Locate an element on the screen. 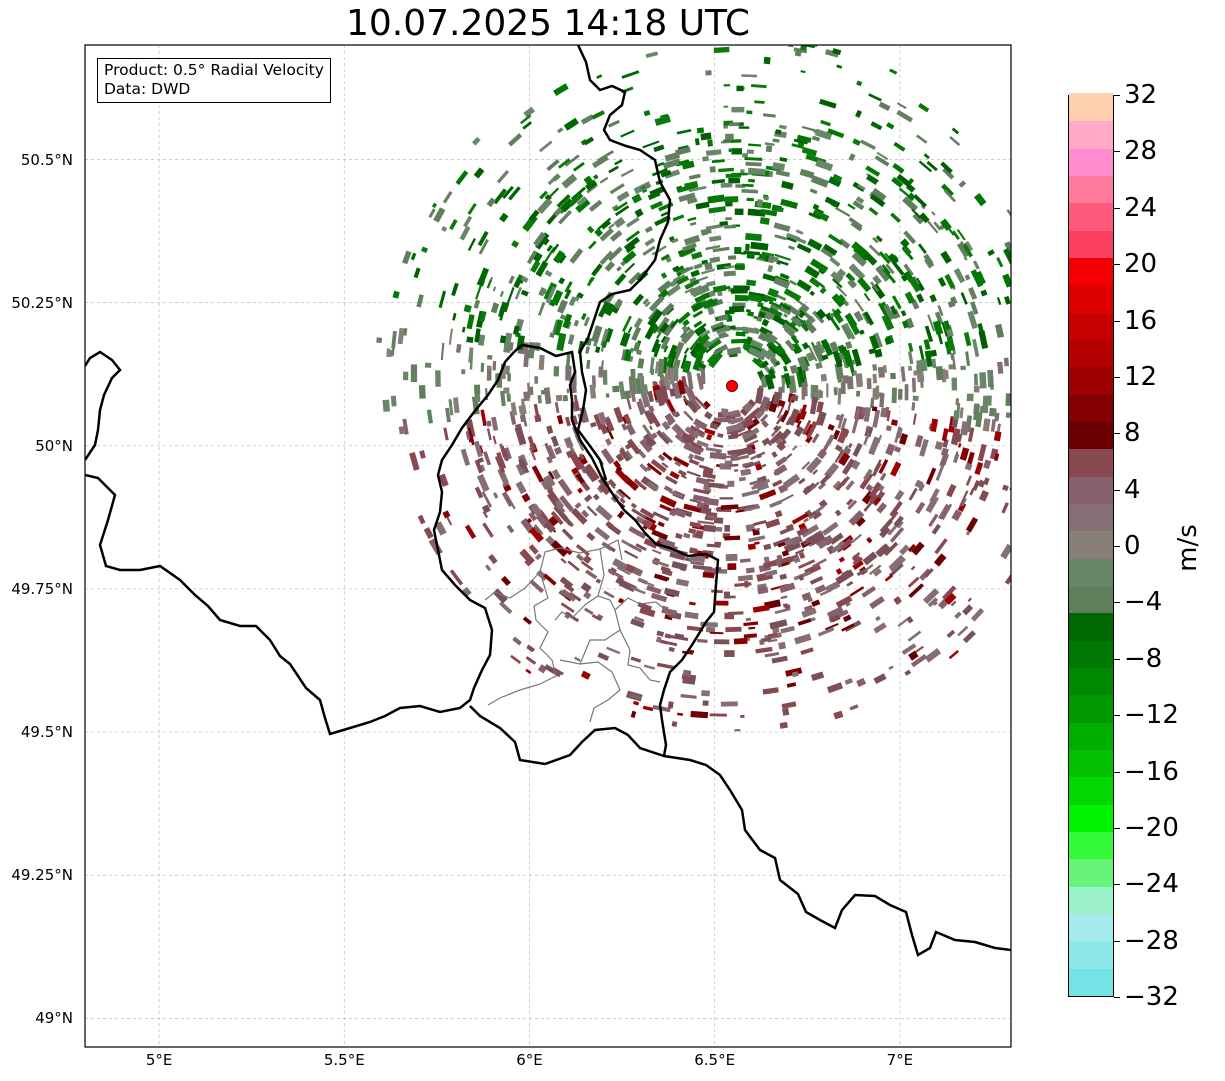 The height and width of the screenshot is (1081, 1225). country-border-be-lu is located at coordinates (616, 550).